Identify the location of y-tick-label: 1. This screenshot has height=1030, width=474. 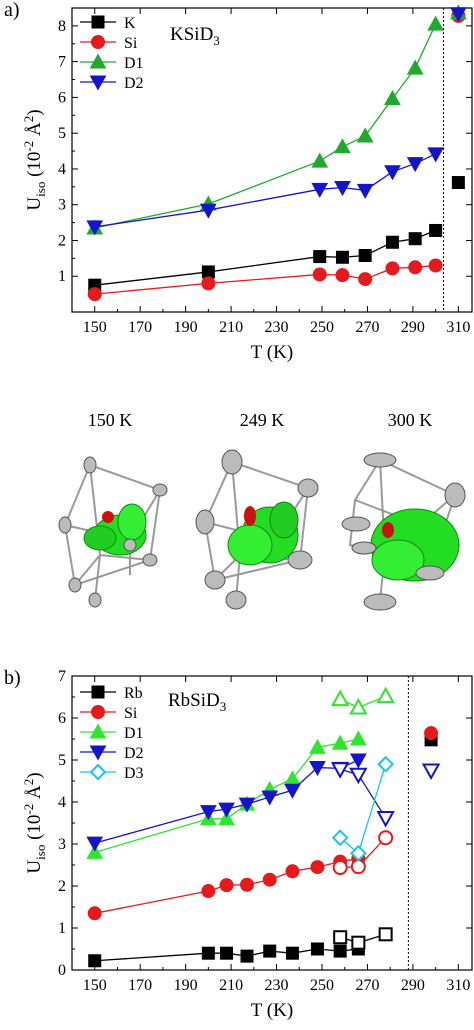
(62, 928).